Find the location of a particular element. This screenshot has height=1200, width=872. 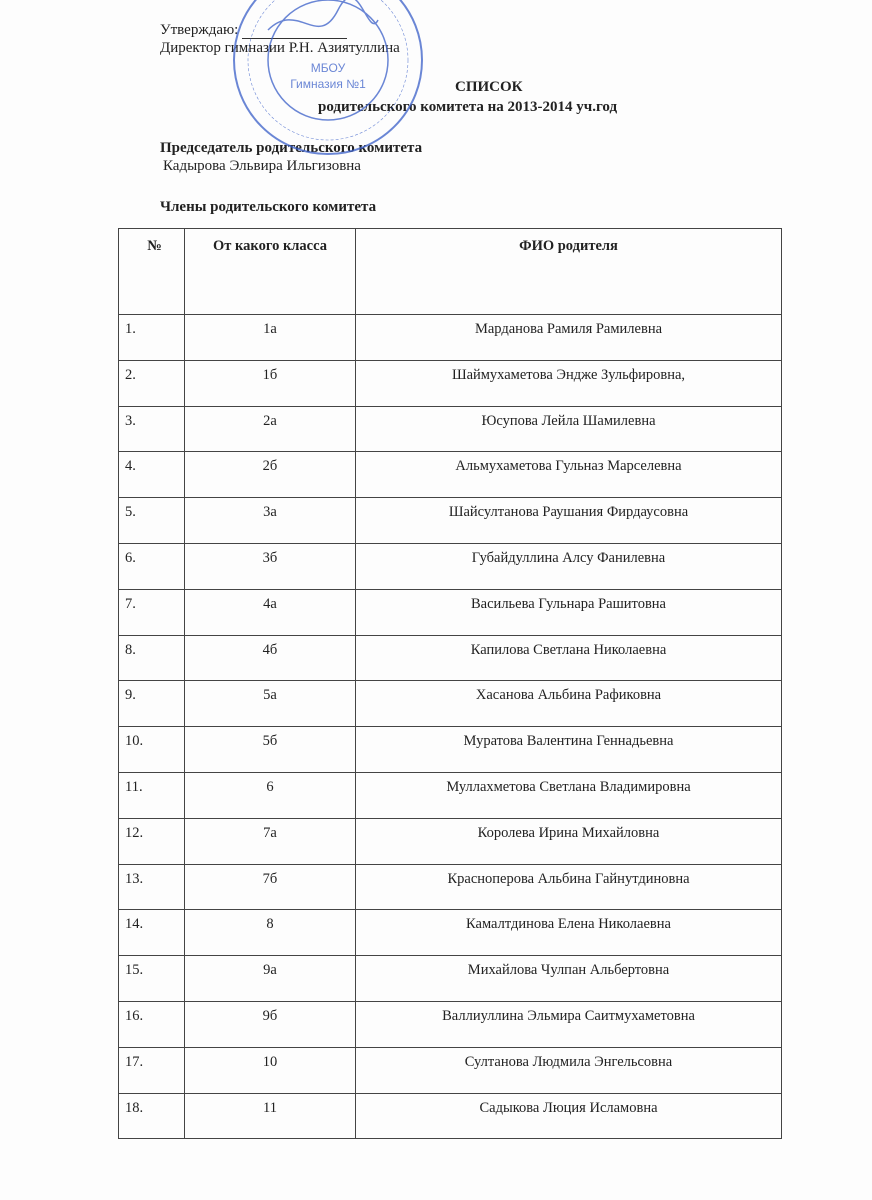

row-parent-name: Альмухаметова Гульназ Марселевна is located at coordinates (568, 475).